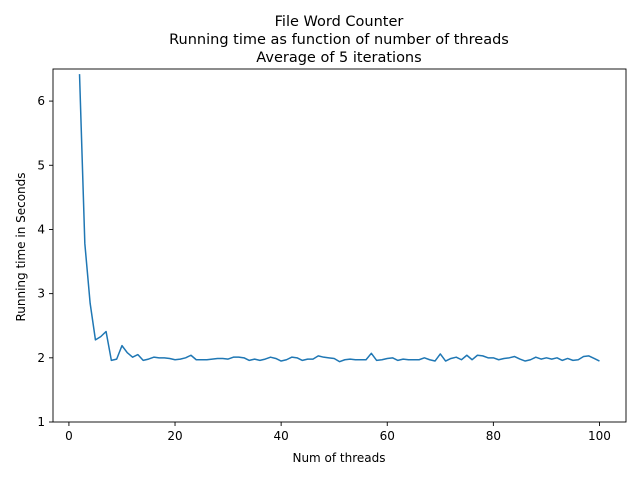 Image resolution: width=640 pixels, height=480 pixels. I want to click on y-tick-label: 6, so click(41, 101).